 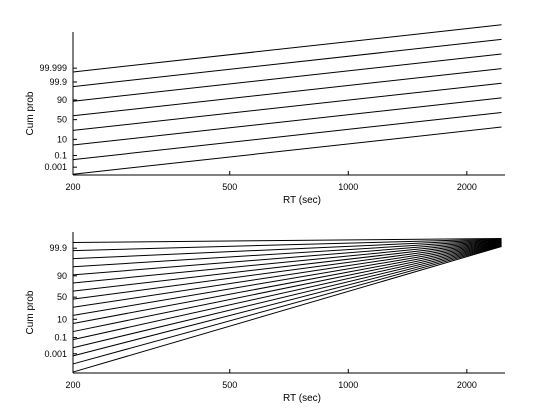 I want to click on y-tick-label: 99.999, so click(x=53, y=68).